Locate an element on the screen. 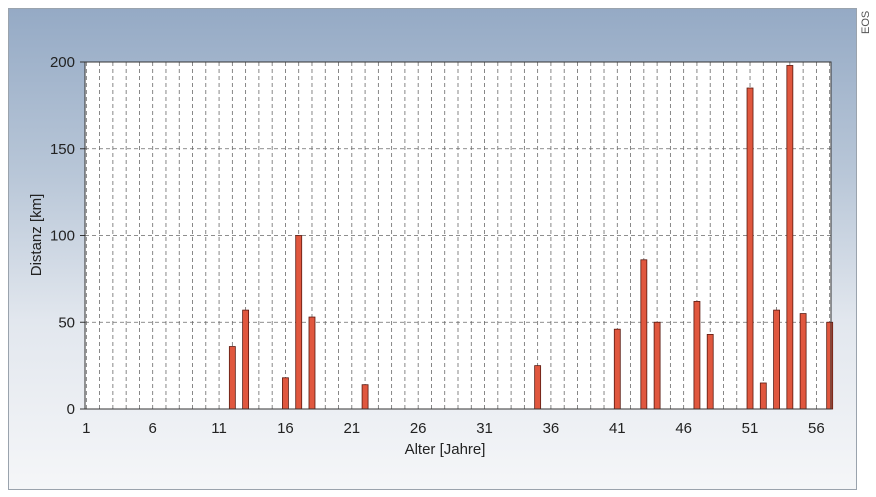 The image size is (876, 497). side-label-text: EOS is located at coordinates (866, 22).